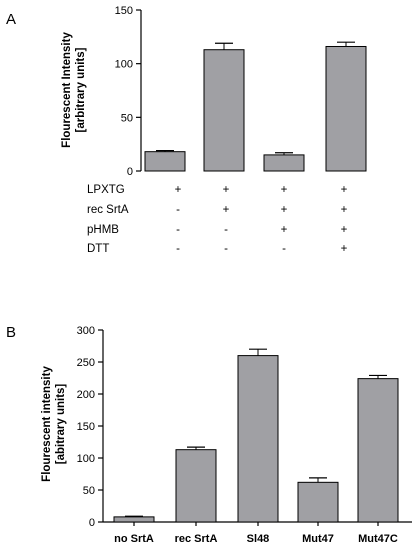 This screenshot has width=417, height=550. What do you see at coordinates (378, 539) in the screenshot?
I see `chart-b-category-label: Mut47C` at bounding box center [378, 539].